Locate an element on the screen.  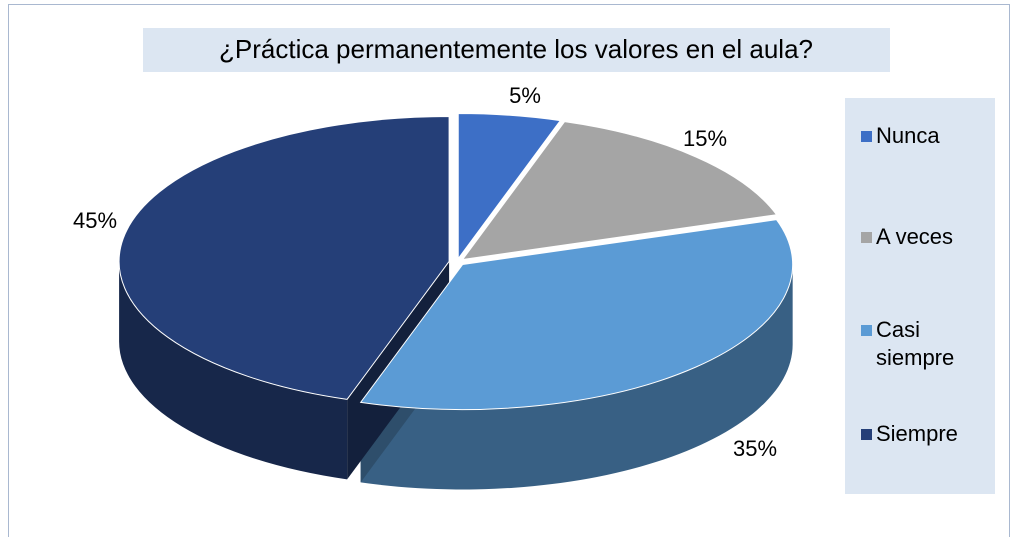
legend-entry: Siempre is located at coordinates (926, 434).